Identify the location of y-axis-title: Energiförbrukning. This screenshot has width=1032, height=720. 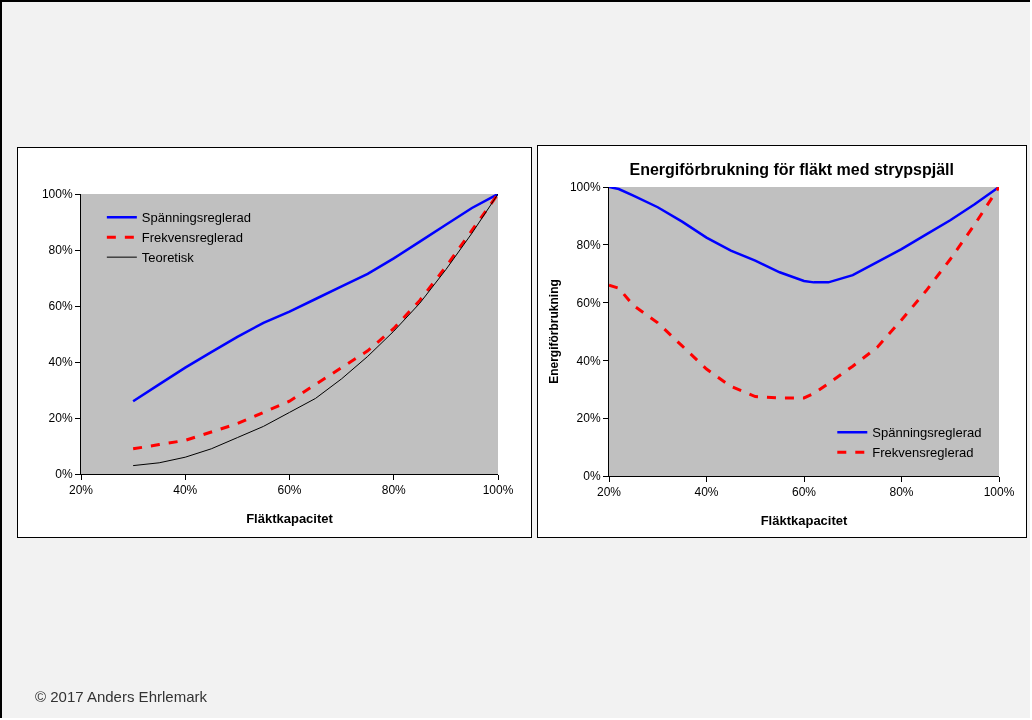
(554, 331).